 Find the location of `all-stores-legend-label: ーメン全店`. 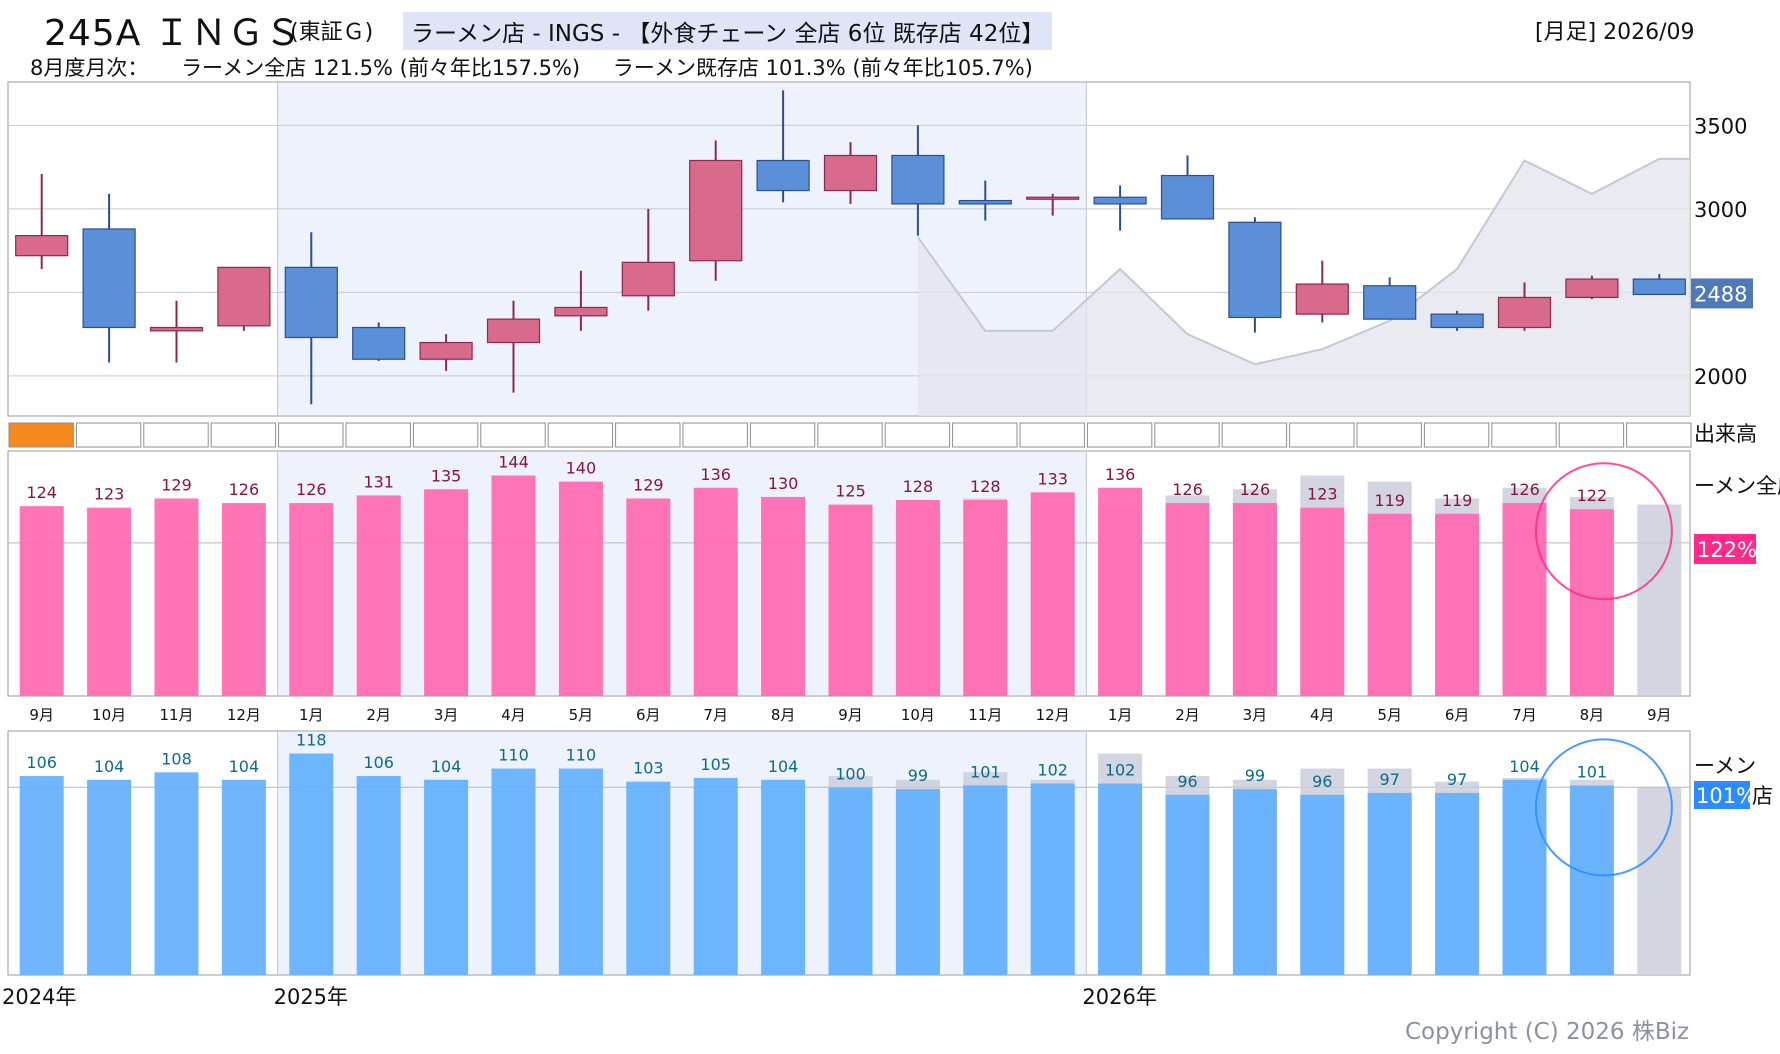

all-stores-legend-label: ーメン全店 is located at coordinates (1737, 486).